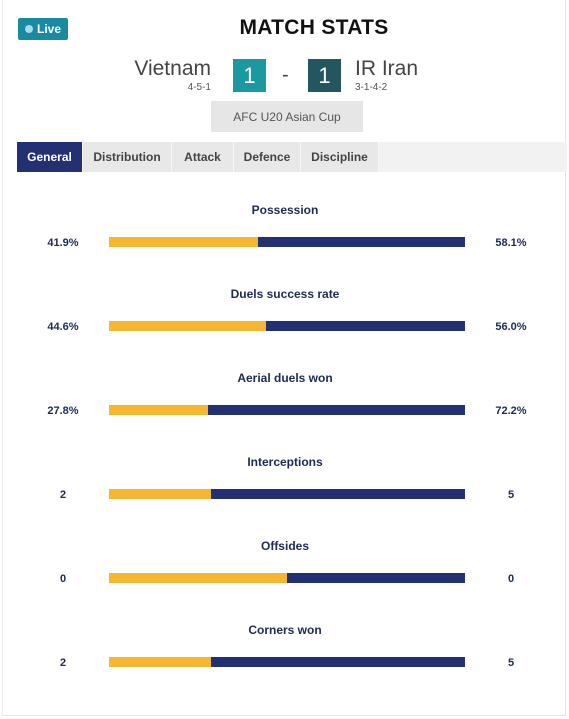 The image size is (569, 719). What do you see at coordinates (267, 157) in the screenshot?
I see `tab-defence: Defence` at bounding box center [267, 157].